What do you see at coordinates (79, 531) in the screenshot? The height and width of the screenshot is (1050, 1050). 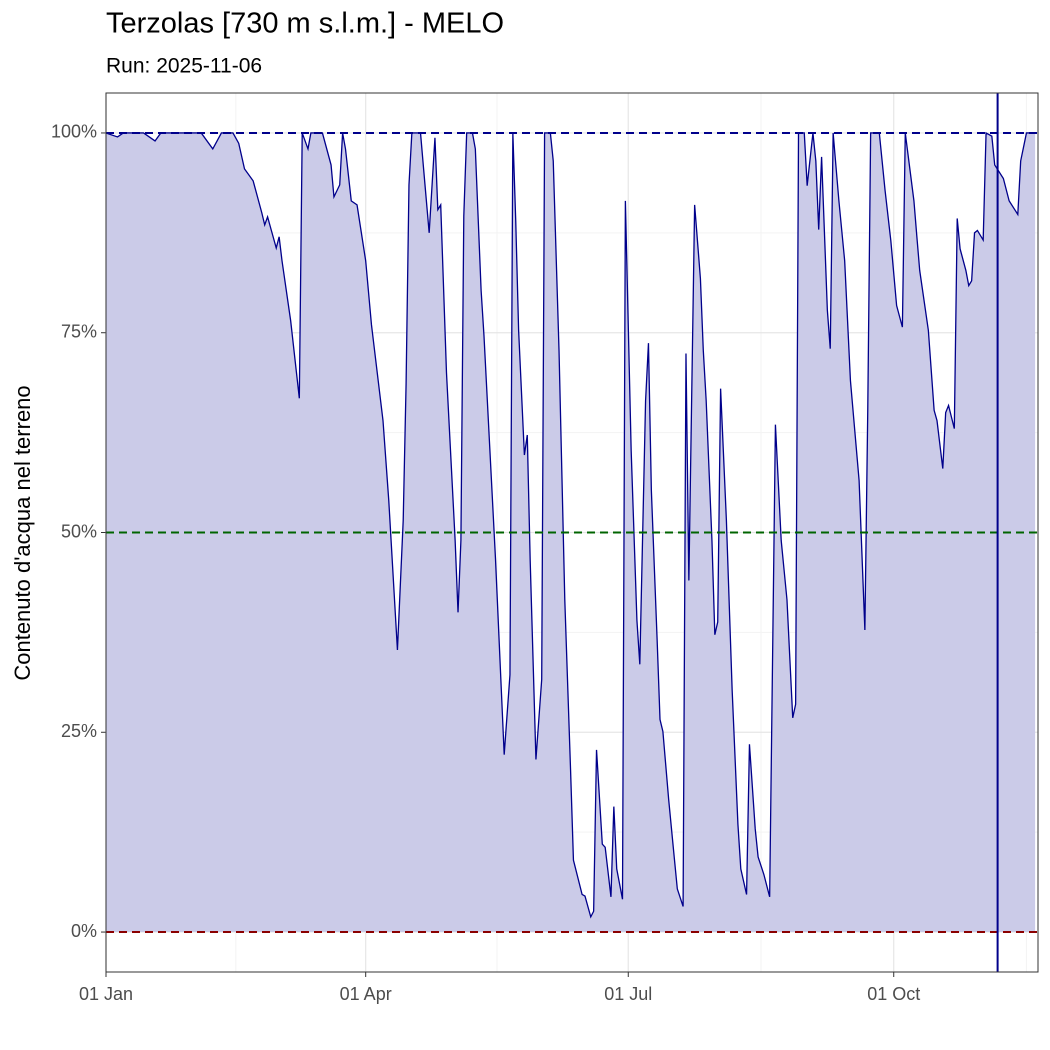 I see `y-tick-label: 50%` at bounding box center [79, 531].